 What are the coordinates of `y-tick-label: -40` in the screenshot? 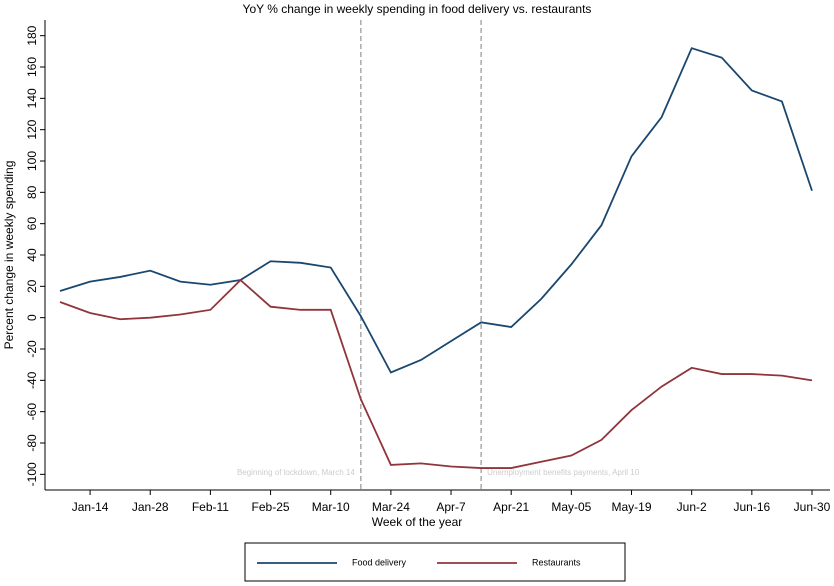 It's located at (32, 380).